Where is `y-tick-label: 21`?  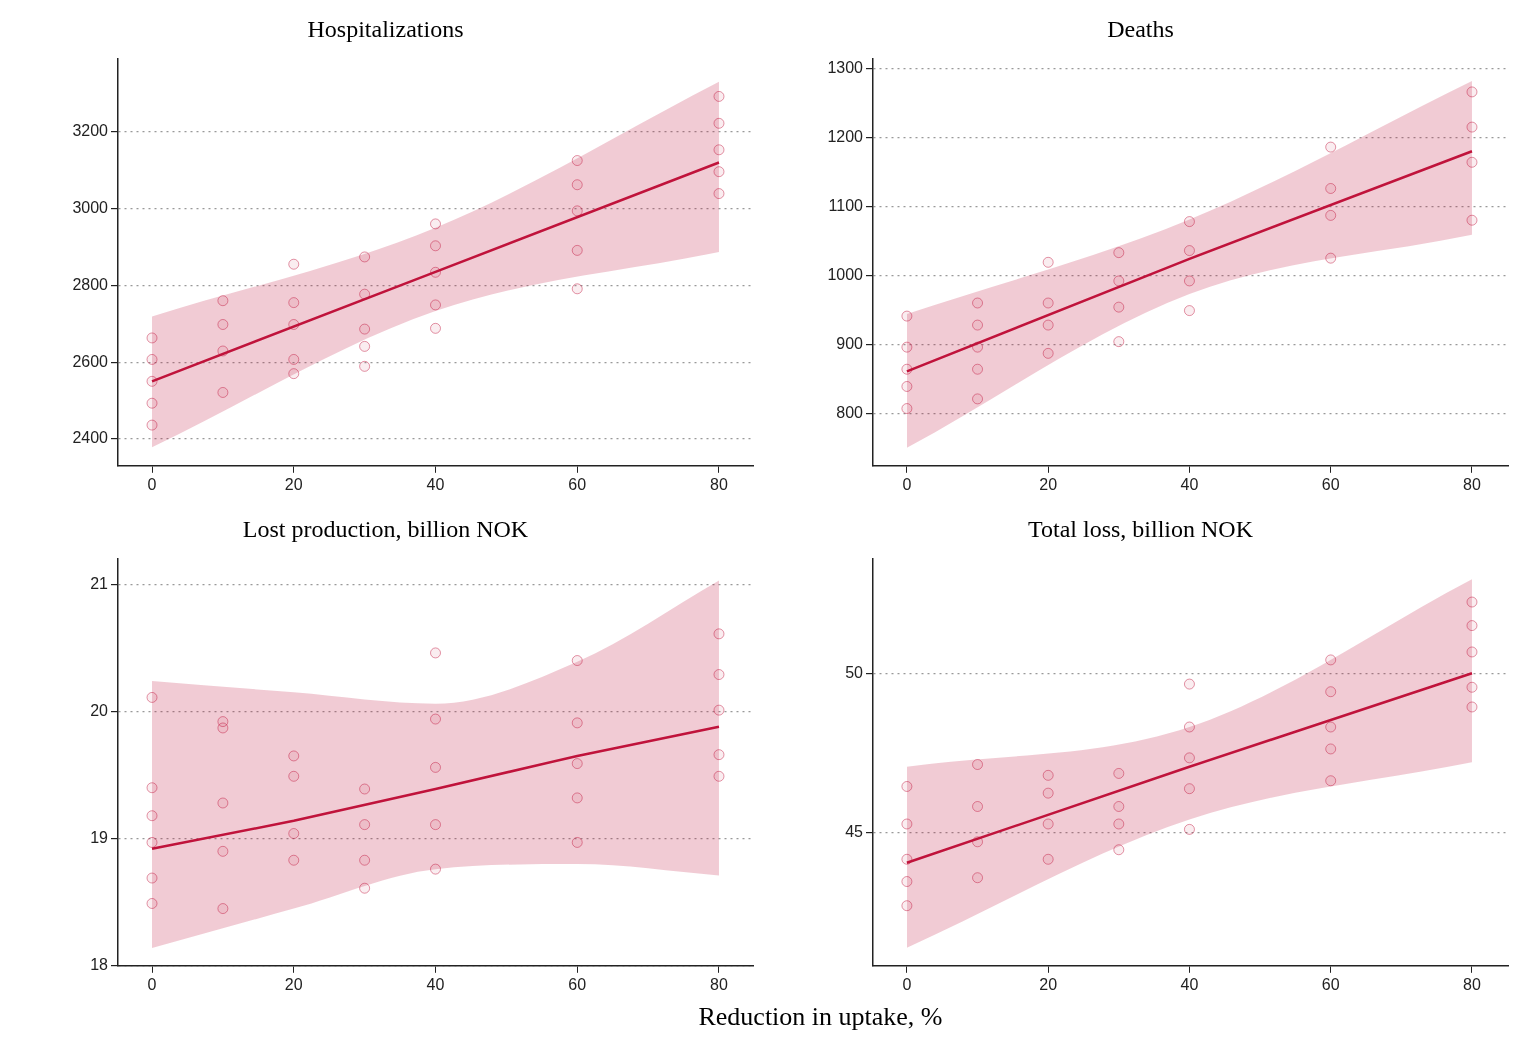
y-tick-label: 21 is located at coordinates (99, 583).